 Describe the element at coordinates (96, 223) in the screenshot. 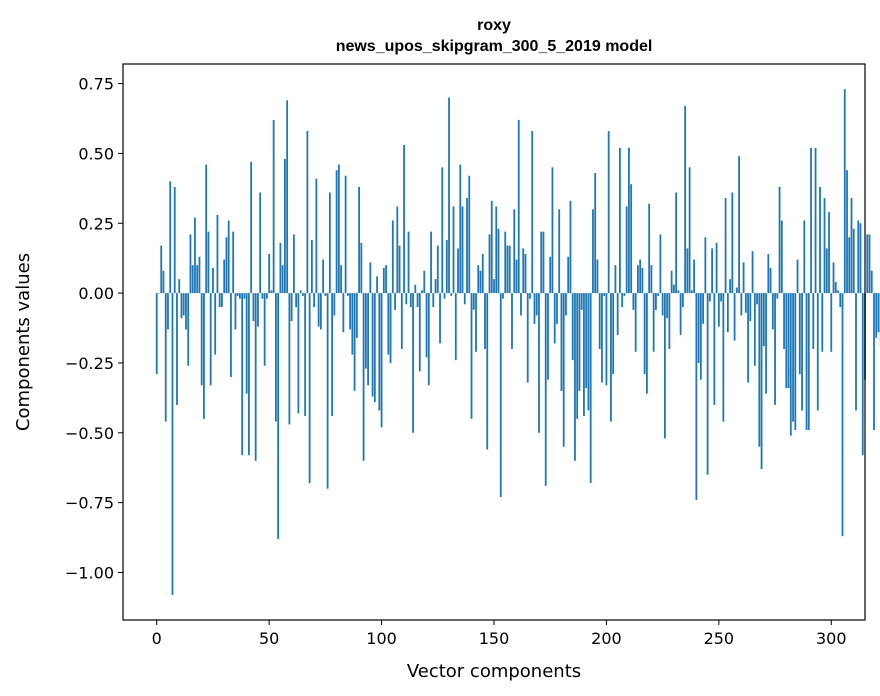

I see `y-tick-label: 0.25` at that location.